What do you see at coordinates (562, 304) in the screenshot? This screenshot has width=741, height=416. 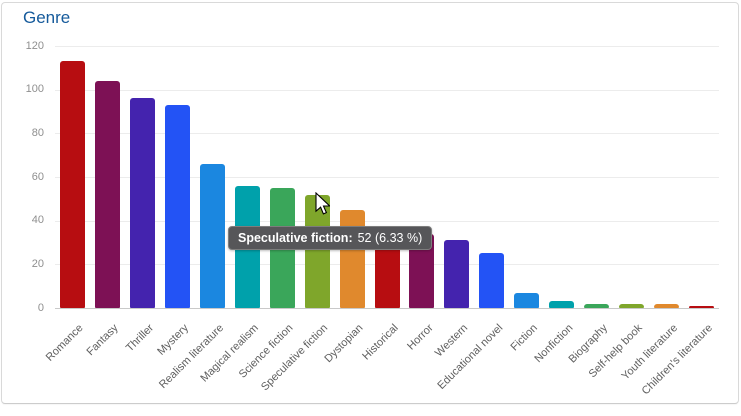 I see `bar-nonfiction` at bounding box center [562, 304].